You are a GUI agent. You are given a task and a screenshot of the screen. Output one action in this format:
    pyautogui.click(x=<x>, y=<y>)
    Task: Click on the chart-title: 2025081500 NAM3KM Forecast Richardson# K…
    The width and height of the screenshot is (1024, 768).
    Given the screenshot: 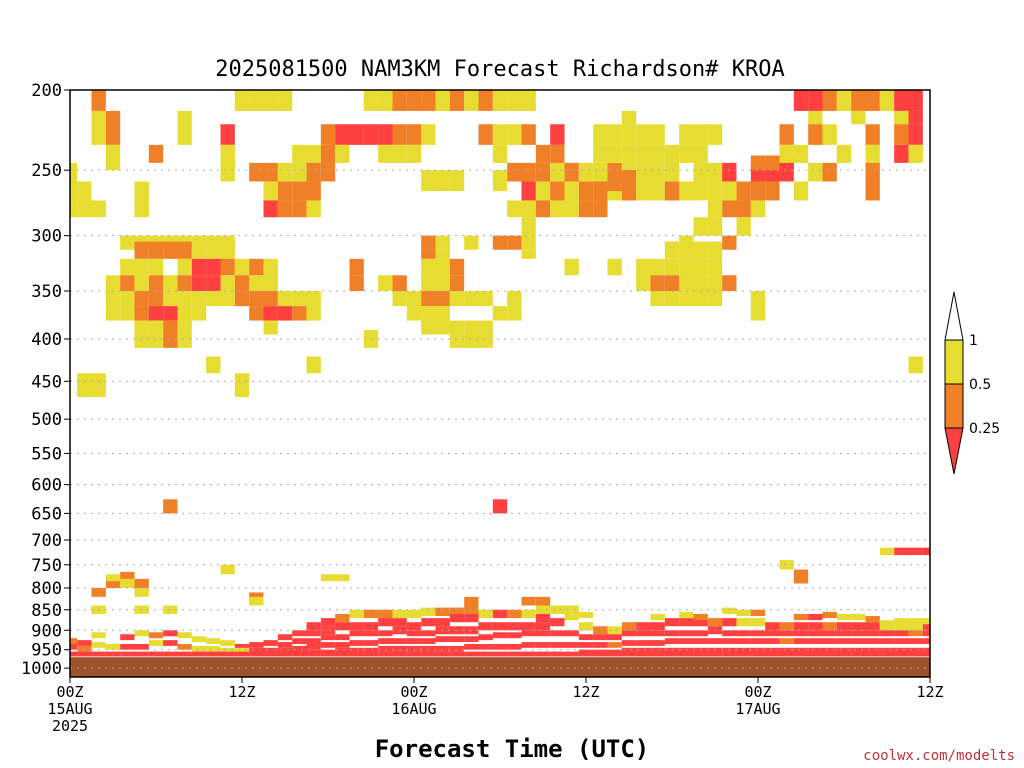 What is the action you would take?
    pyautogui.click(x=500, y=69)
    